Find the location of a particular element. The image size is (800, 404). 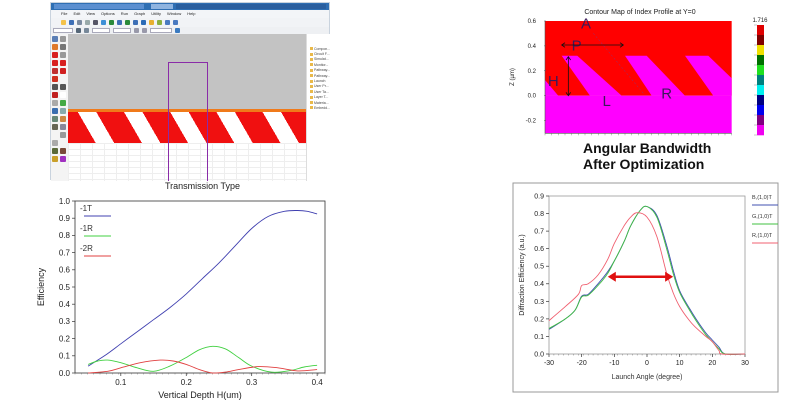

block-icon is located at coordinates (55, 87).